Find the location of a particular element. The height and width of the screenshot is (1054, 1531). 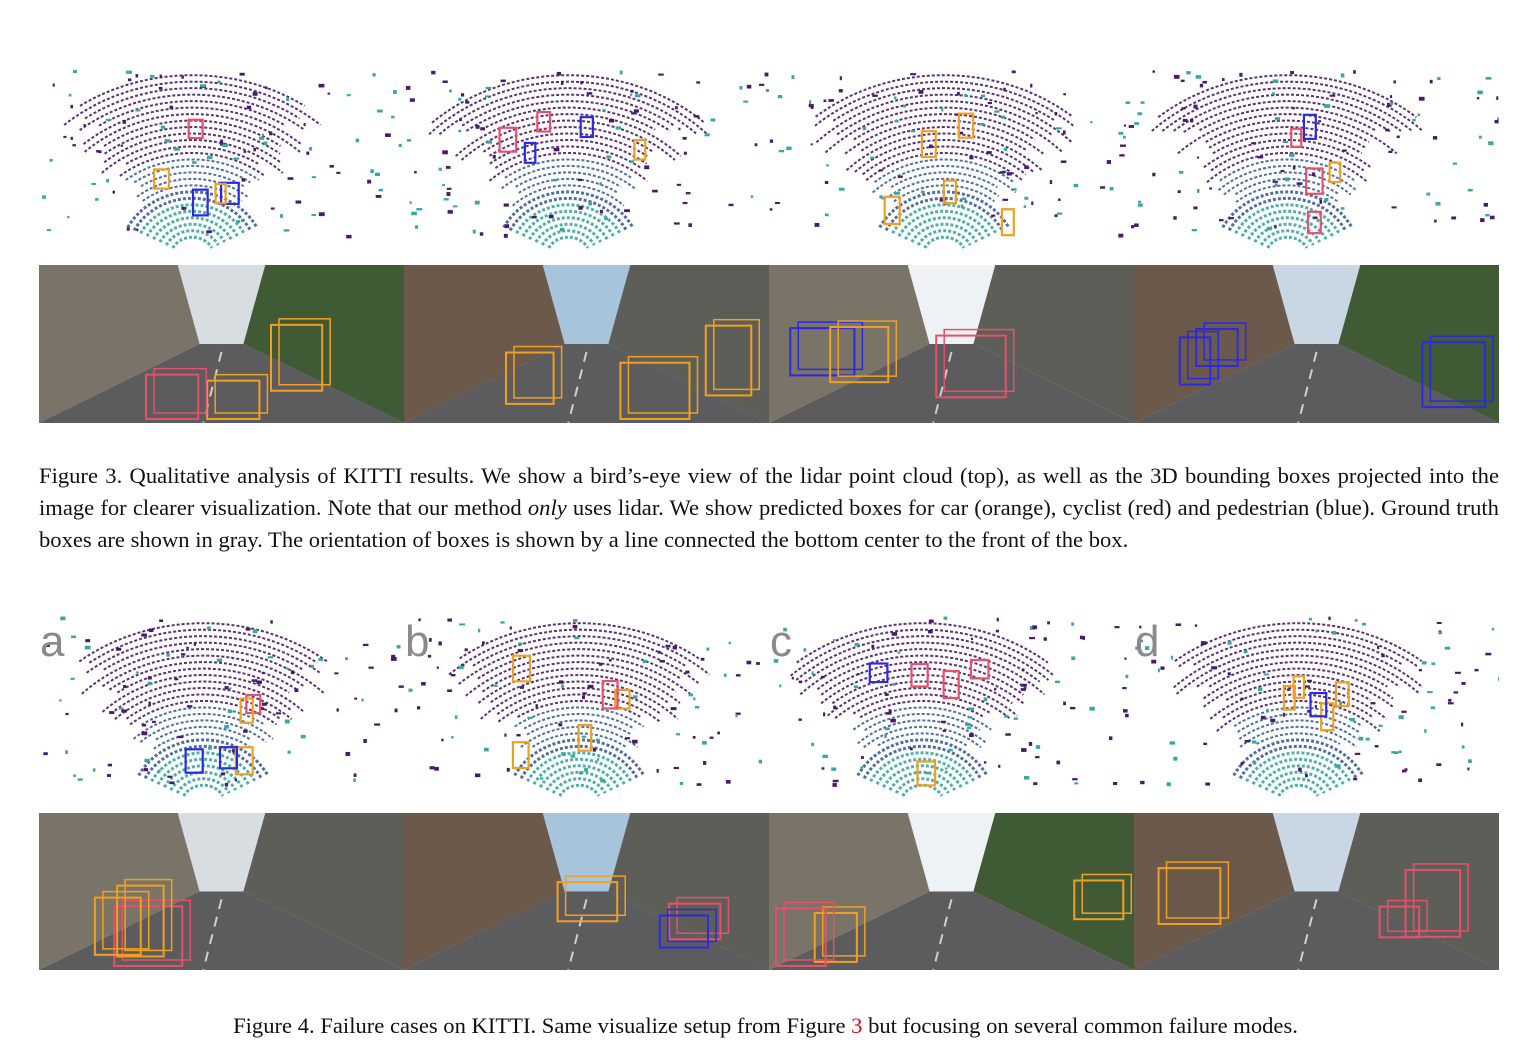

fig4-camera-c is located at coordinates (951, 891).